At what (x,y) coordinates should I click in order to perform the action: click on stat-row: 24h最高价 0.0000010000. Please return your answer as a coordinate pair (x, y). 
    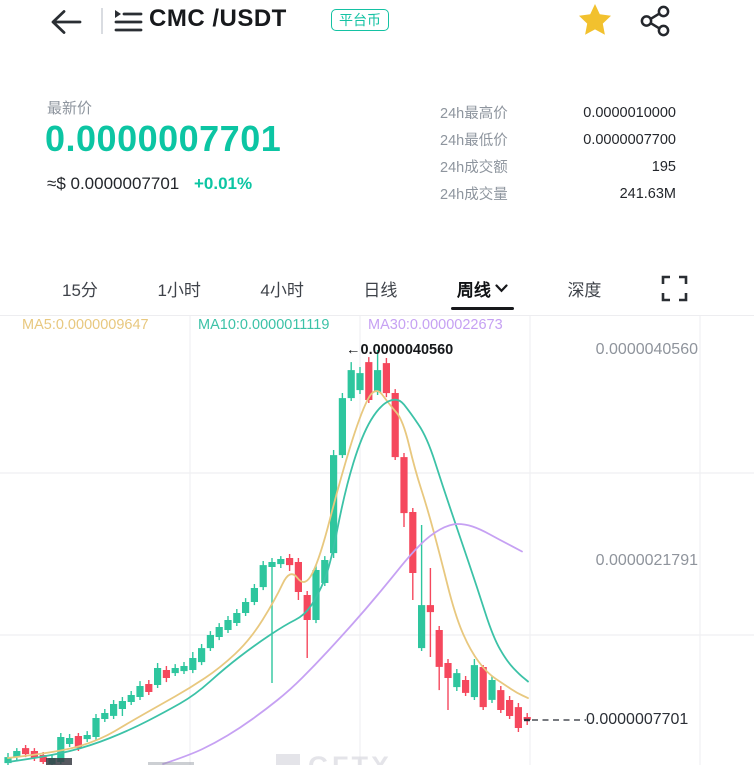
    Looking at the image, I should click on (558, 112).